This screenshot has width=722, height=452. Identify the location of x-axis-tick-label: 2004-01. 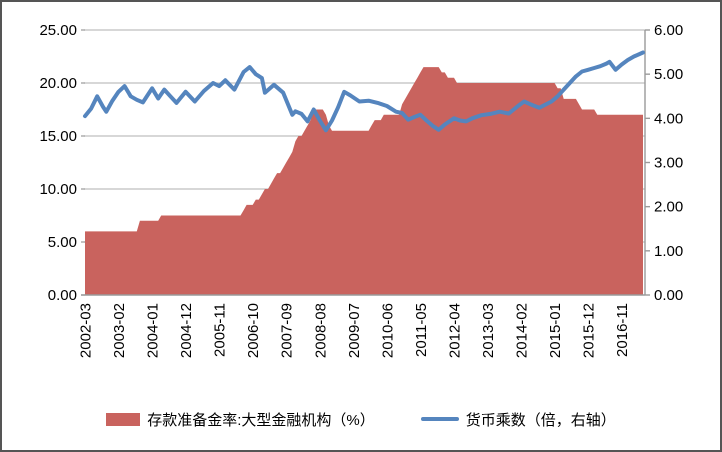
(153, 330).